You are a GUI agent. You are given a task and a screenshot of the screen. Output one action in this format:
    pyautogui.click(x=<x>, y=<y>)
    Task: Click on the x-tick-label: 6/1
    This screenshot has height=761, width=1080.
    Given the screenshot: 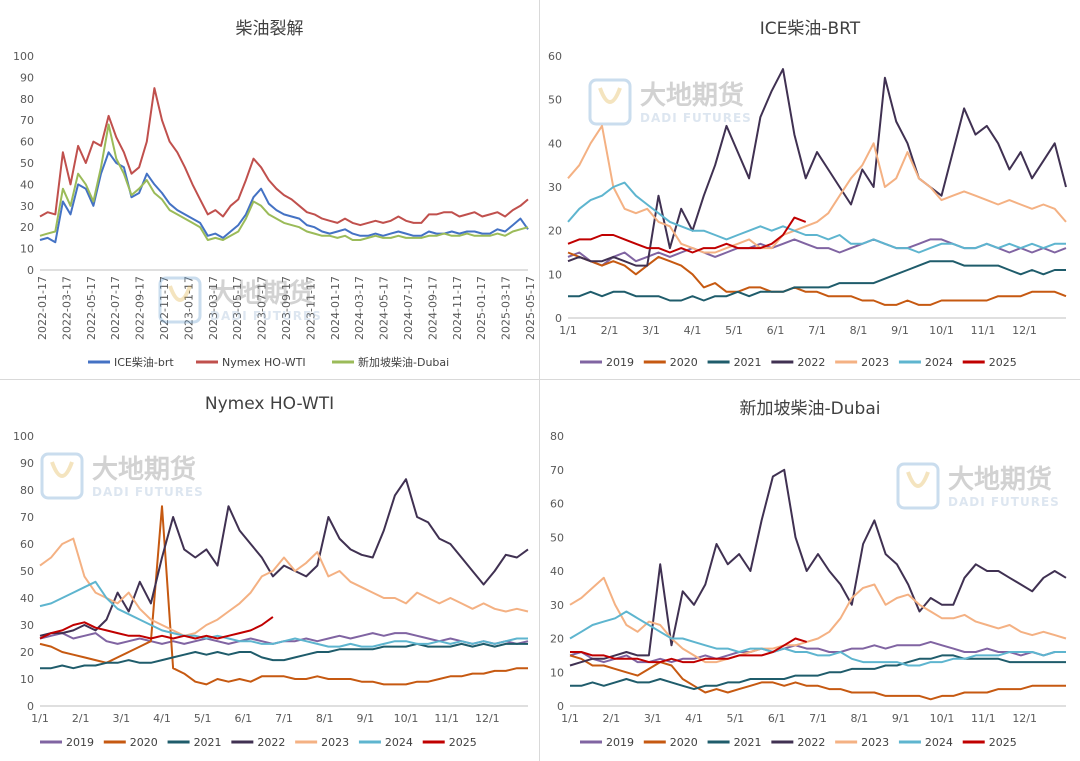 What is the action you would take?
    pyautogui.click(x=777, y=718)
    